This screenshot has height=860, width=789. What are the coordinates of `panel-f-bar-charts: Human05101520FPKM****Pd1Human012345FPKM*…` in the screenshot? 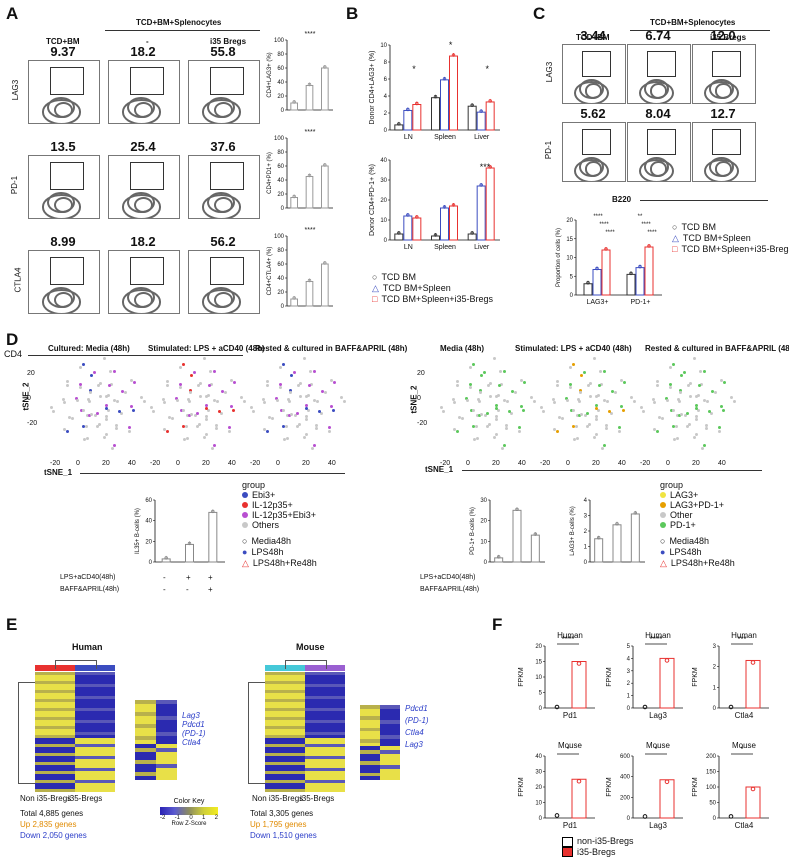 It's located at (643, 730).